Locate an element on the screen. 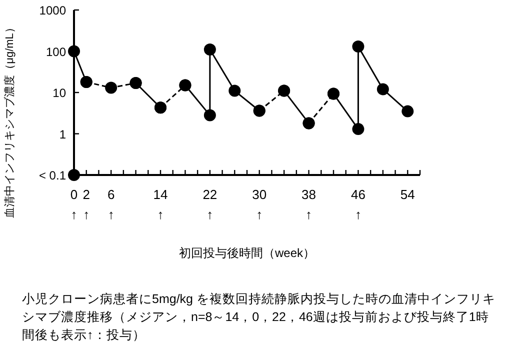 The height and width of the screenshot is (348, 517). y-tick-label: 100 is located at coordinates (56, 51).